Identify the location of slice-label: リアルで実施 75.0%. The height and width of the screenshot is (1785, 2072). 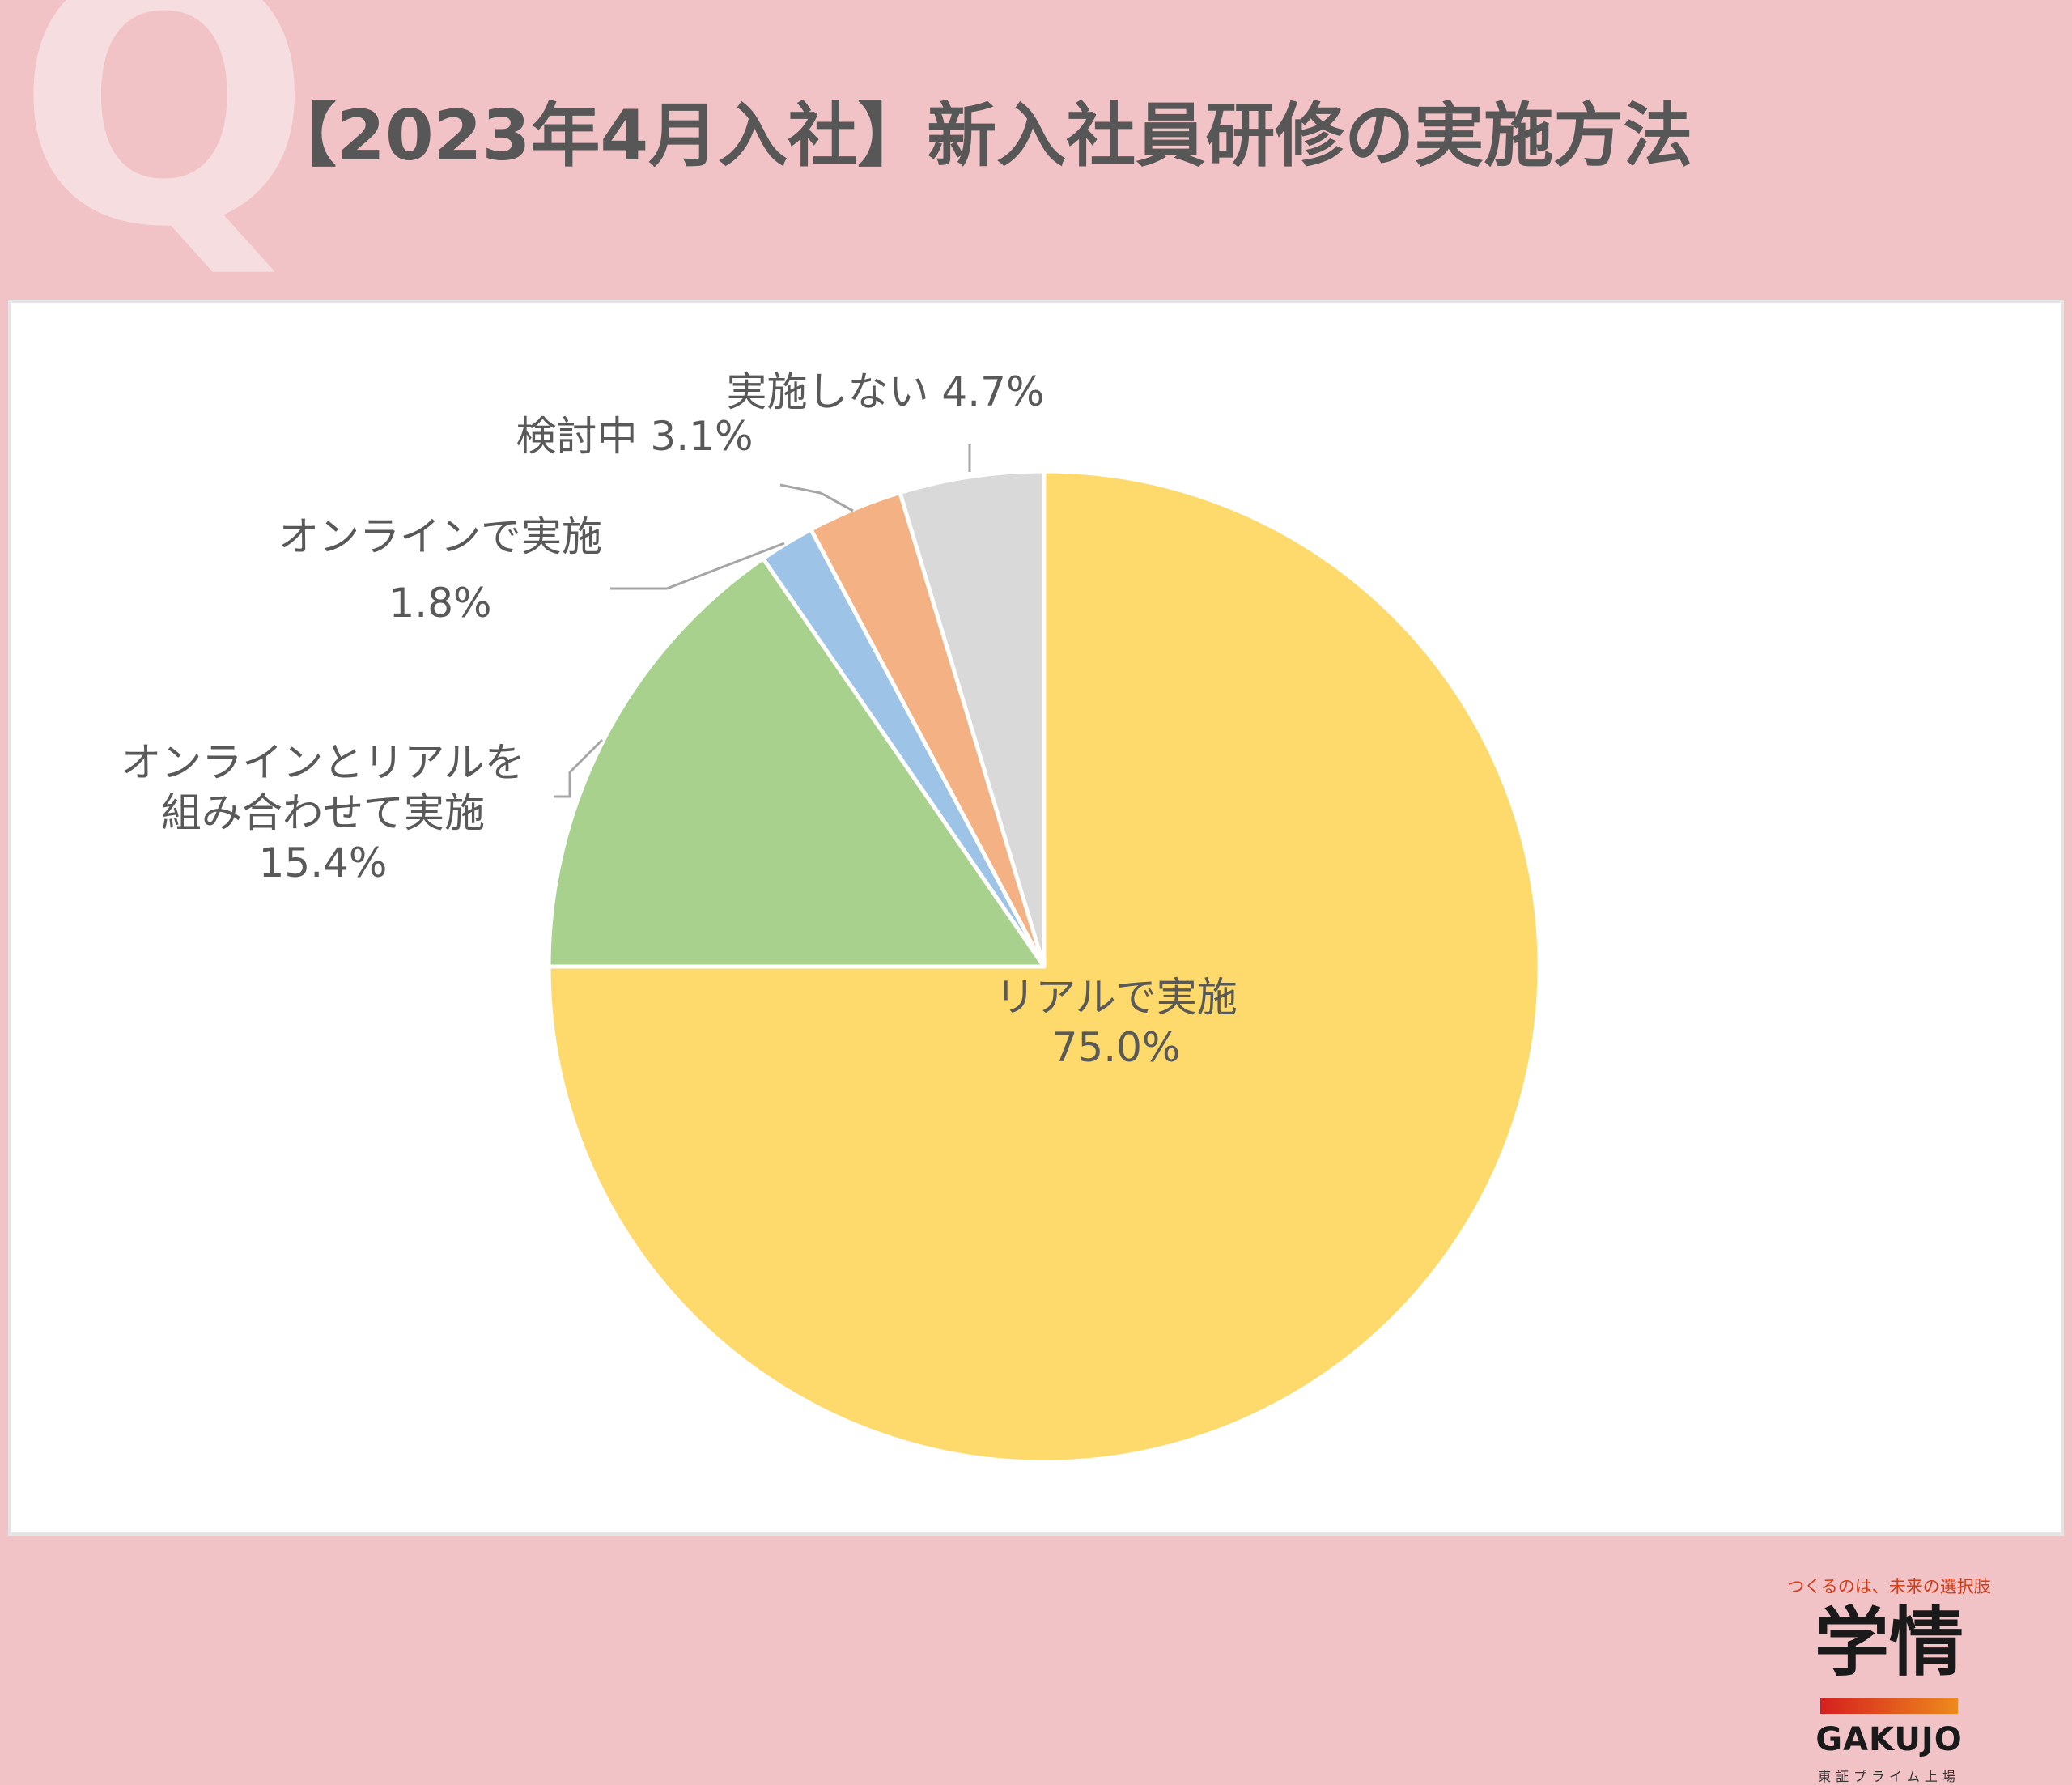
(1116, 1023).